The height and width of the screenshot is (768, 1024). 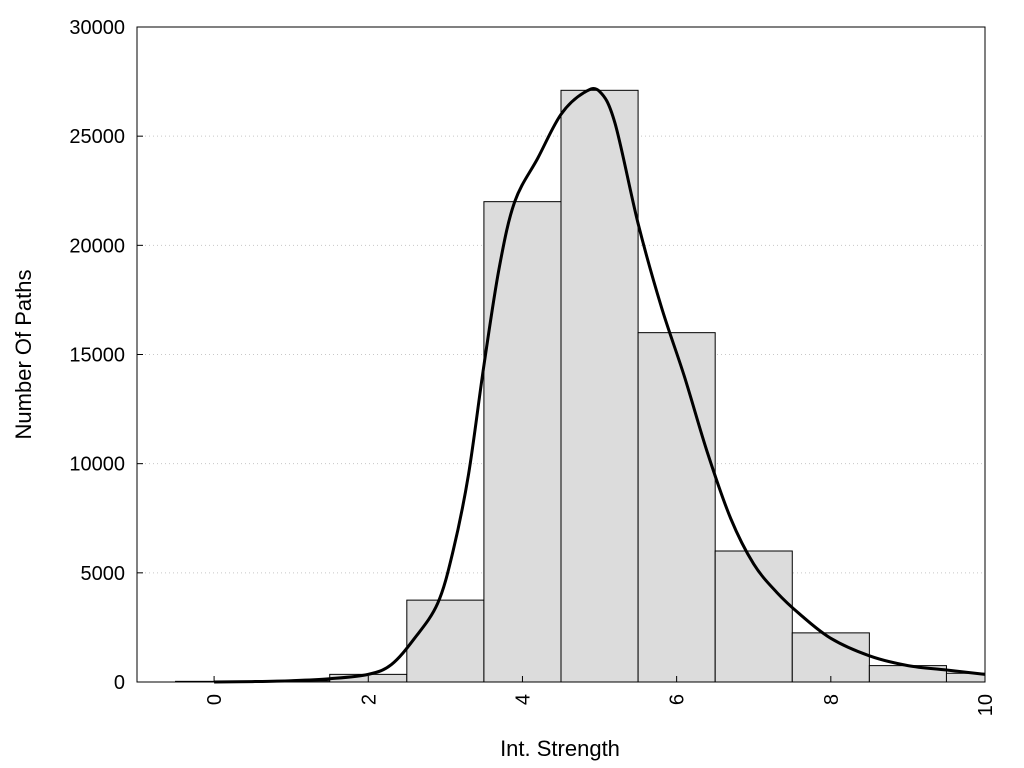 I want to click on x-tick-label: 6, so click(x=678, y=699).